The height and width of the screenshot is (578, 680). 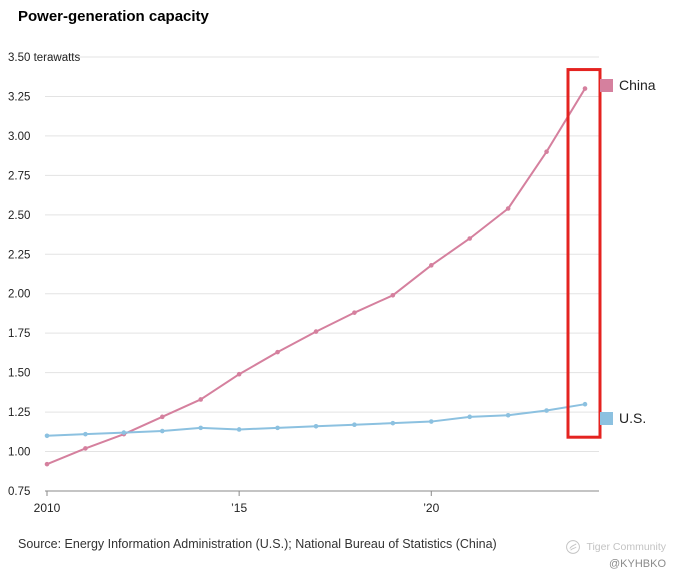 I want to click on x-axis-label: ’15, so click(x=239, y=508).